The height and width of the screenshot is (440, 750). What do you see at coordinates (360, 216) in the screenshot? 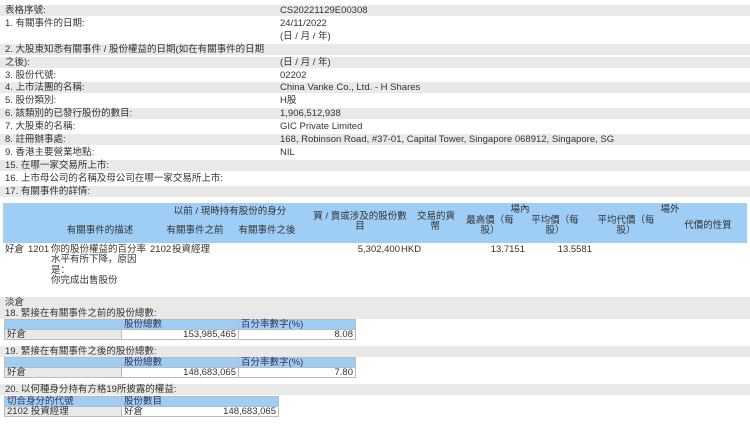
I see `header-shares-l1: 買 / 賣或涉及的股份數` at bounding box center [360, 216].